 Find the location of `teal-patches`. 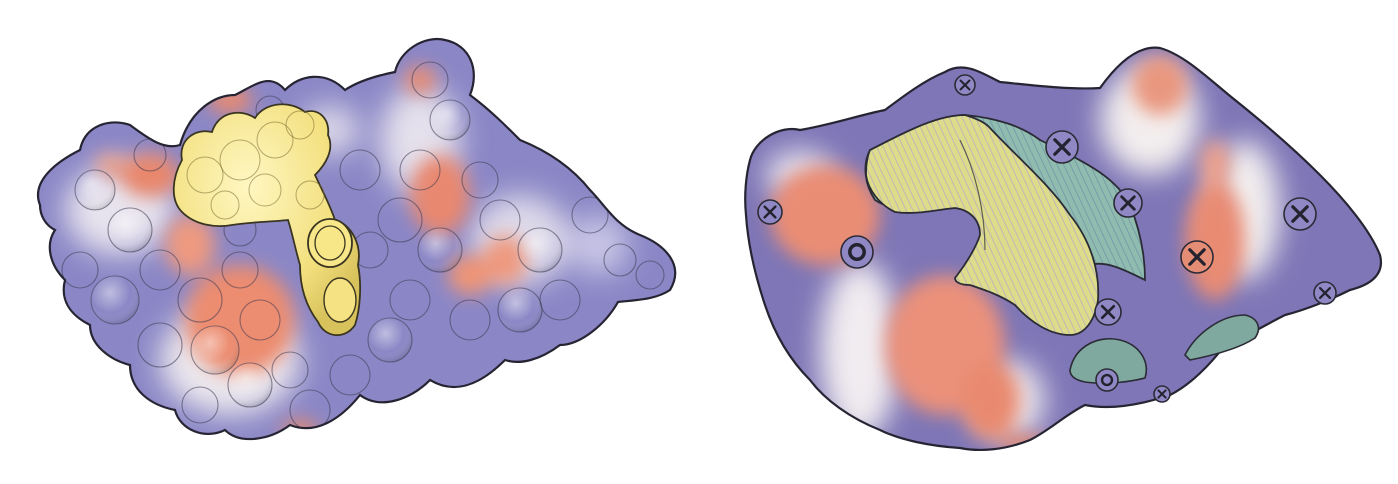

teal-patches is located at coordinates (1164, 349).